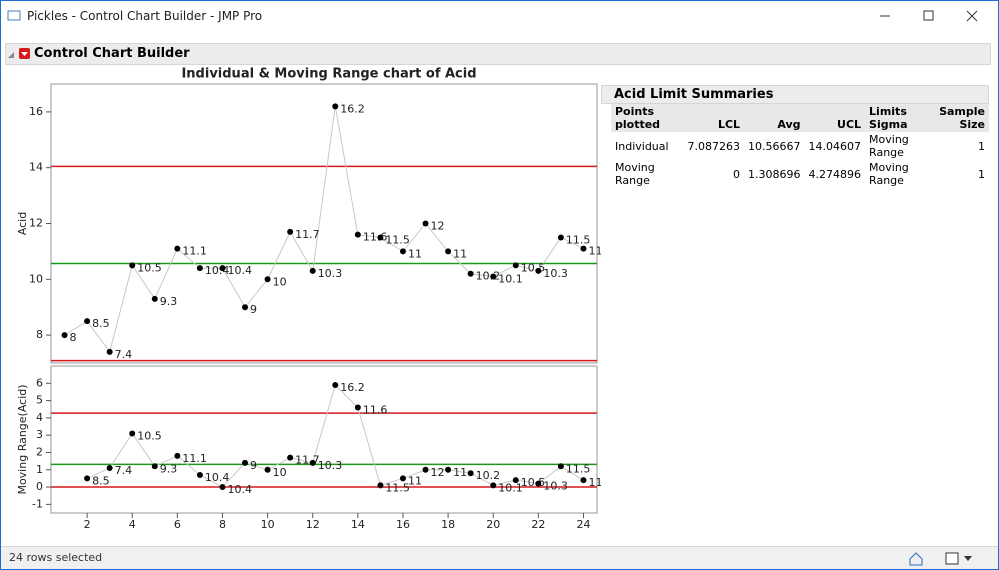  Describe the element at coordinates (36, 167) in the screenshot. I see `y-tick-label: 14` at that location.